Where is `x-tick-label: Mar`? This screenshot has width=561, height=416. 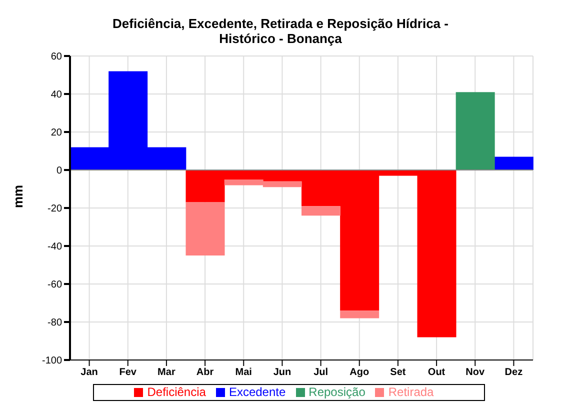
x-tick-label: Mar is located at coordinates (167, 372).